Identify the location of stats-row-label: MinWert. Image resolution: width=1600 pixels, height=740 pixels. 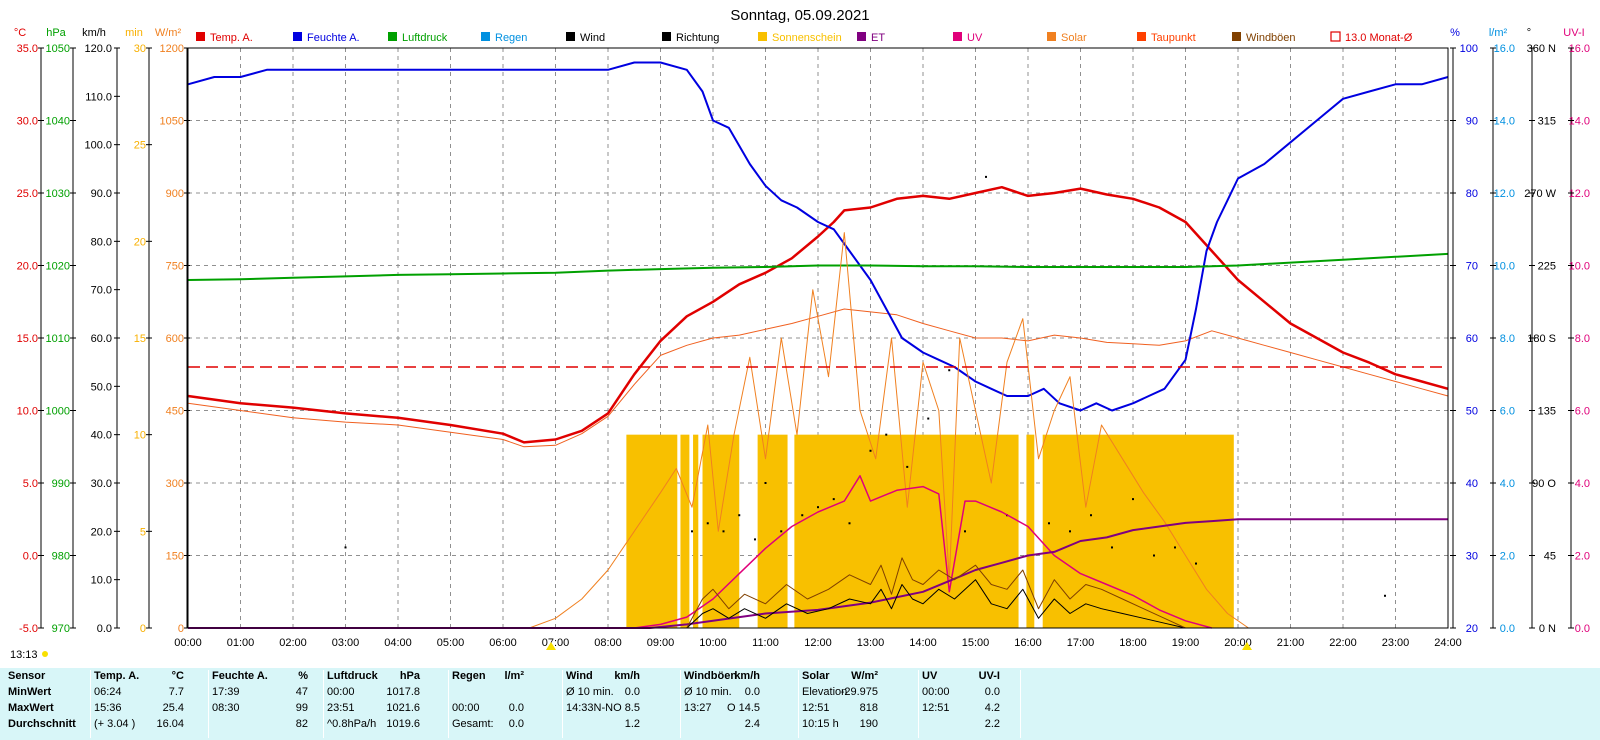
(30, 692).